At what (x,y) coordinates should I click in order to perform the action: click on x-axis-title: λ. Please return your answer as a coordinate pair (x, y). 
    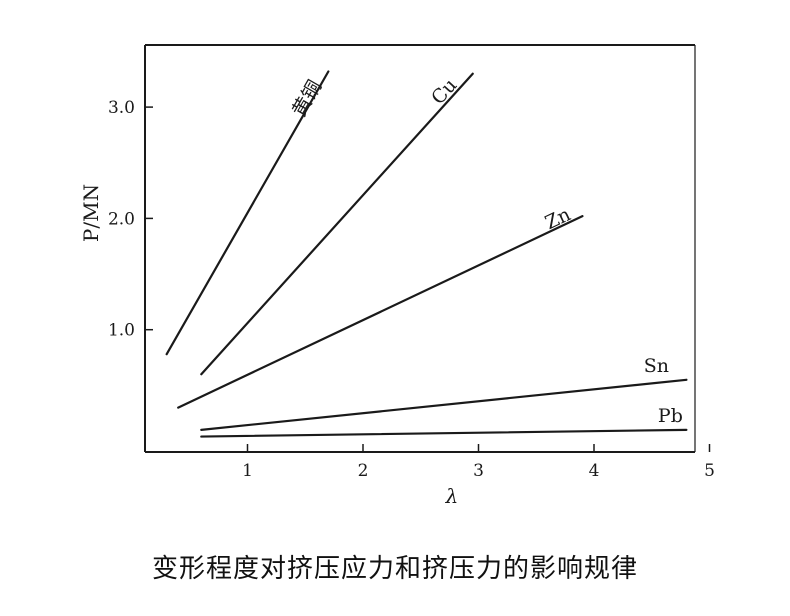
    Looking at the image, I should click on (452, 496).